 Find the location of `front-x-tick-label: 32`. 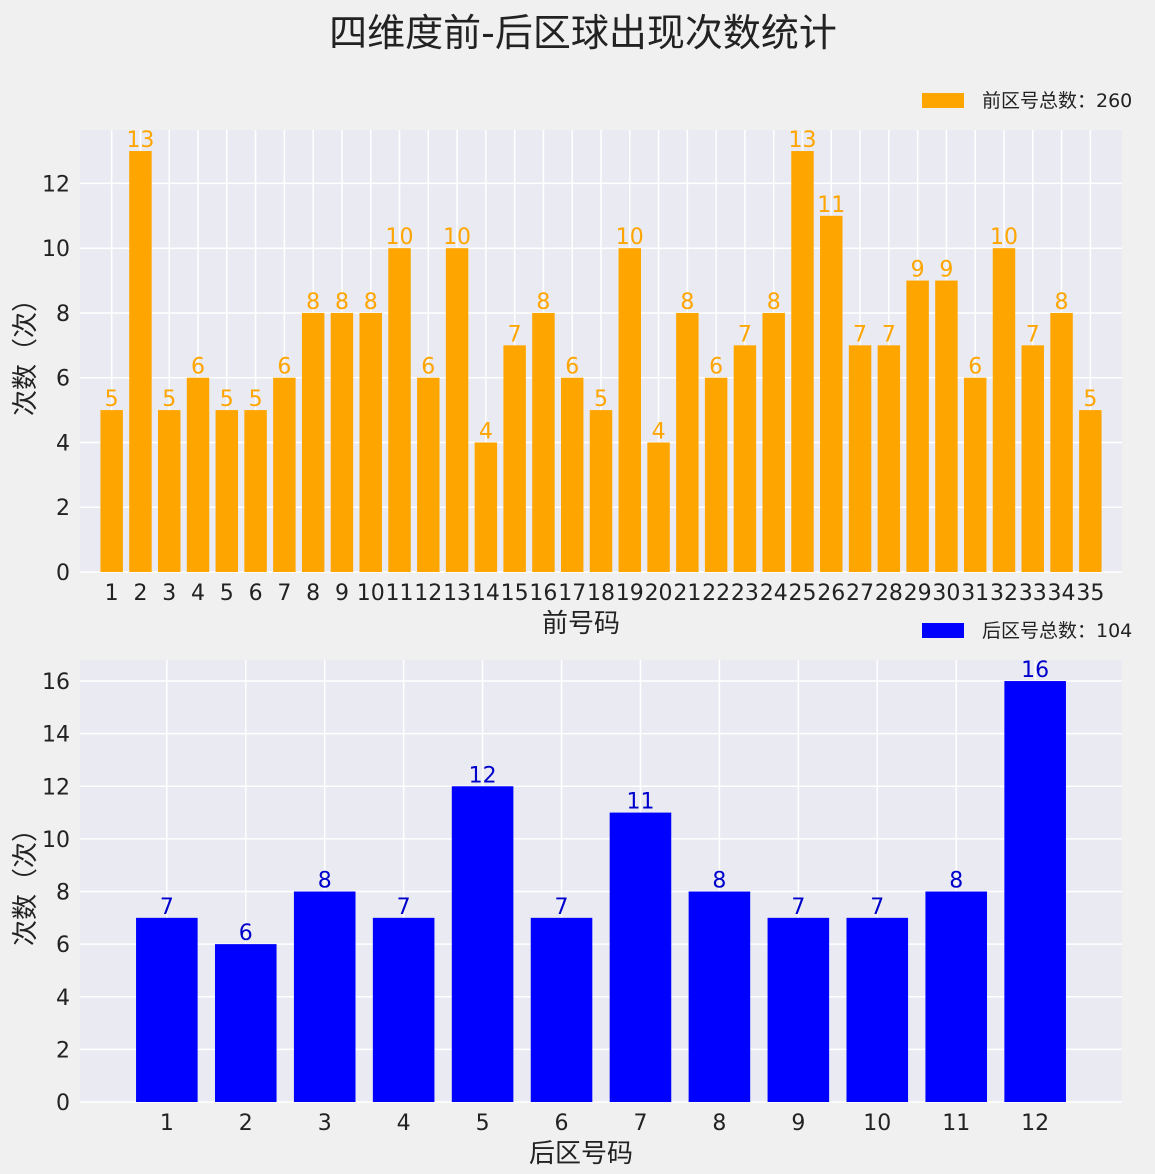

front-x-tick-label: 32 is located at coordinates (1004, 593).